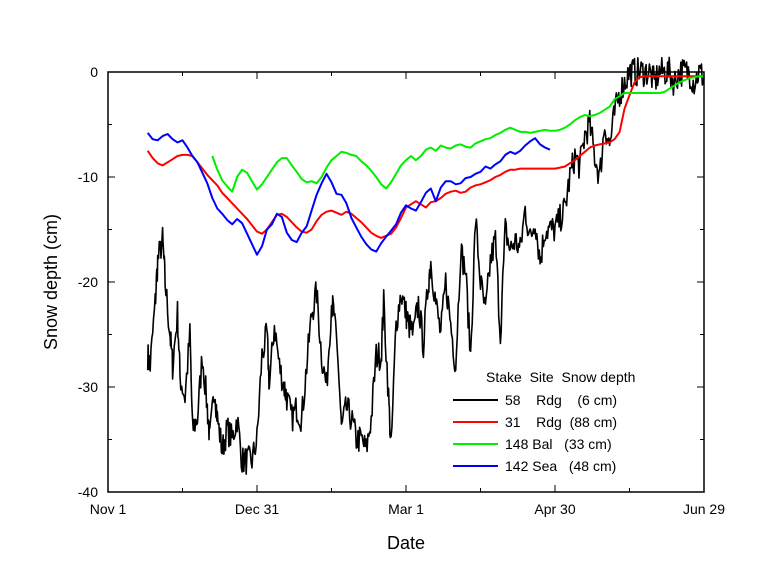  Describe the element at coordinates (257, 509) in the screenshot. I see `x-tick-label: Dec 31` at that location.